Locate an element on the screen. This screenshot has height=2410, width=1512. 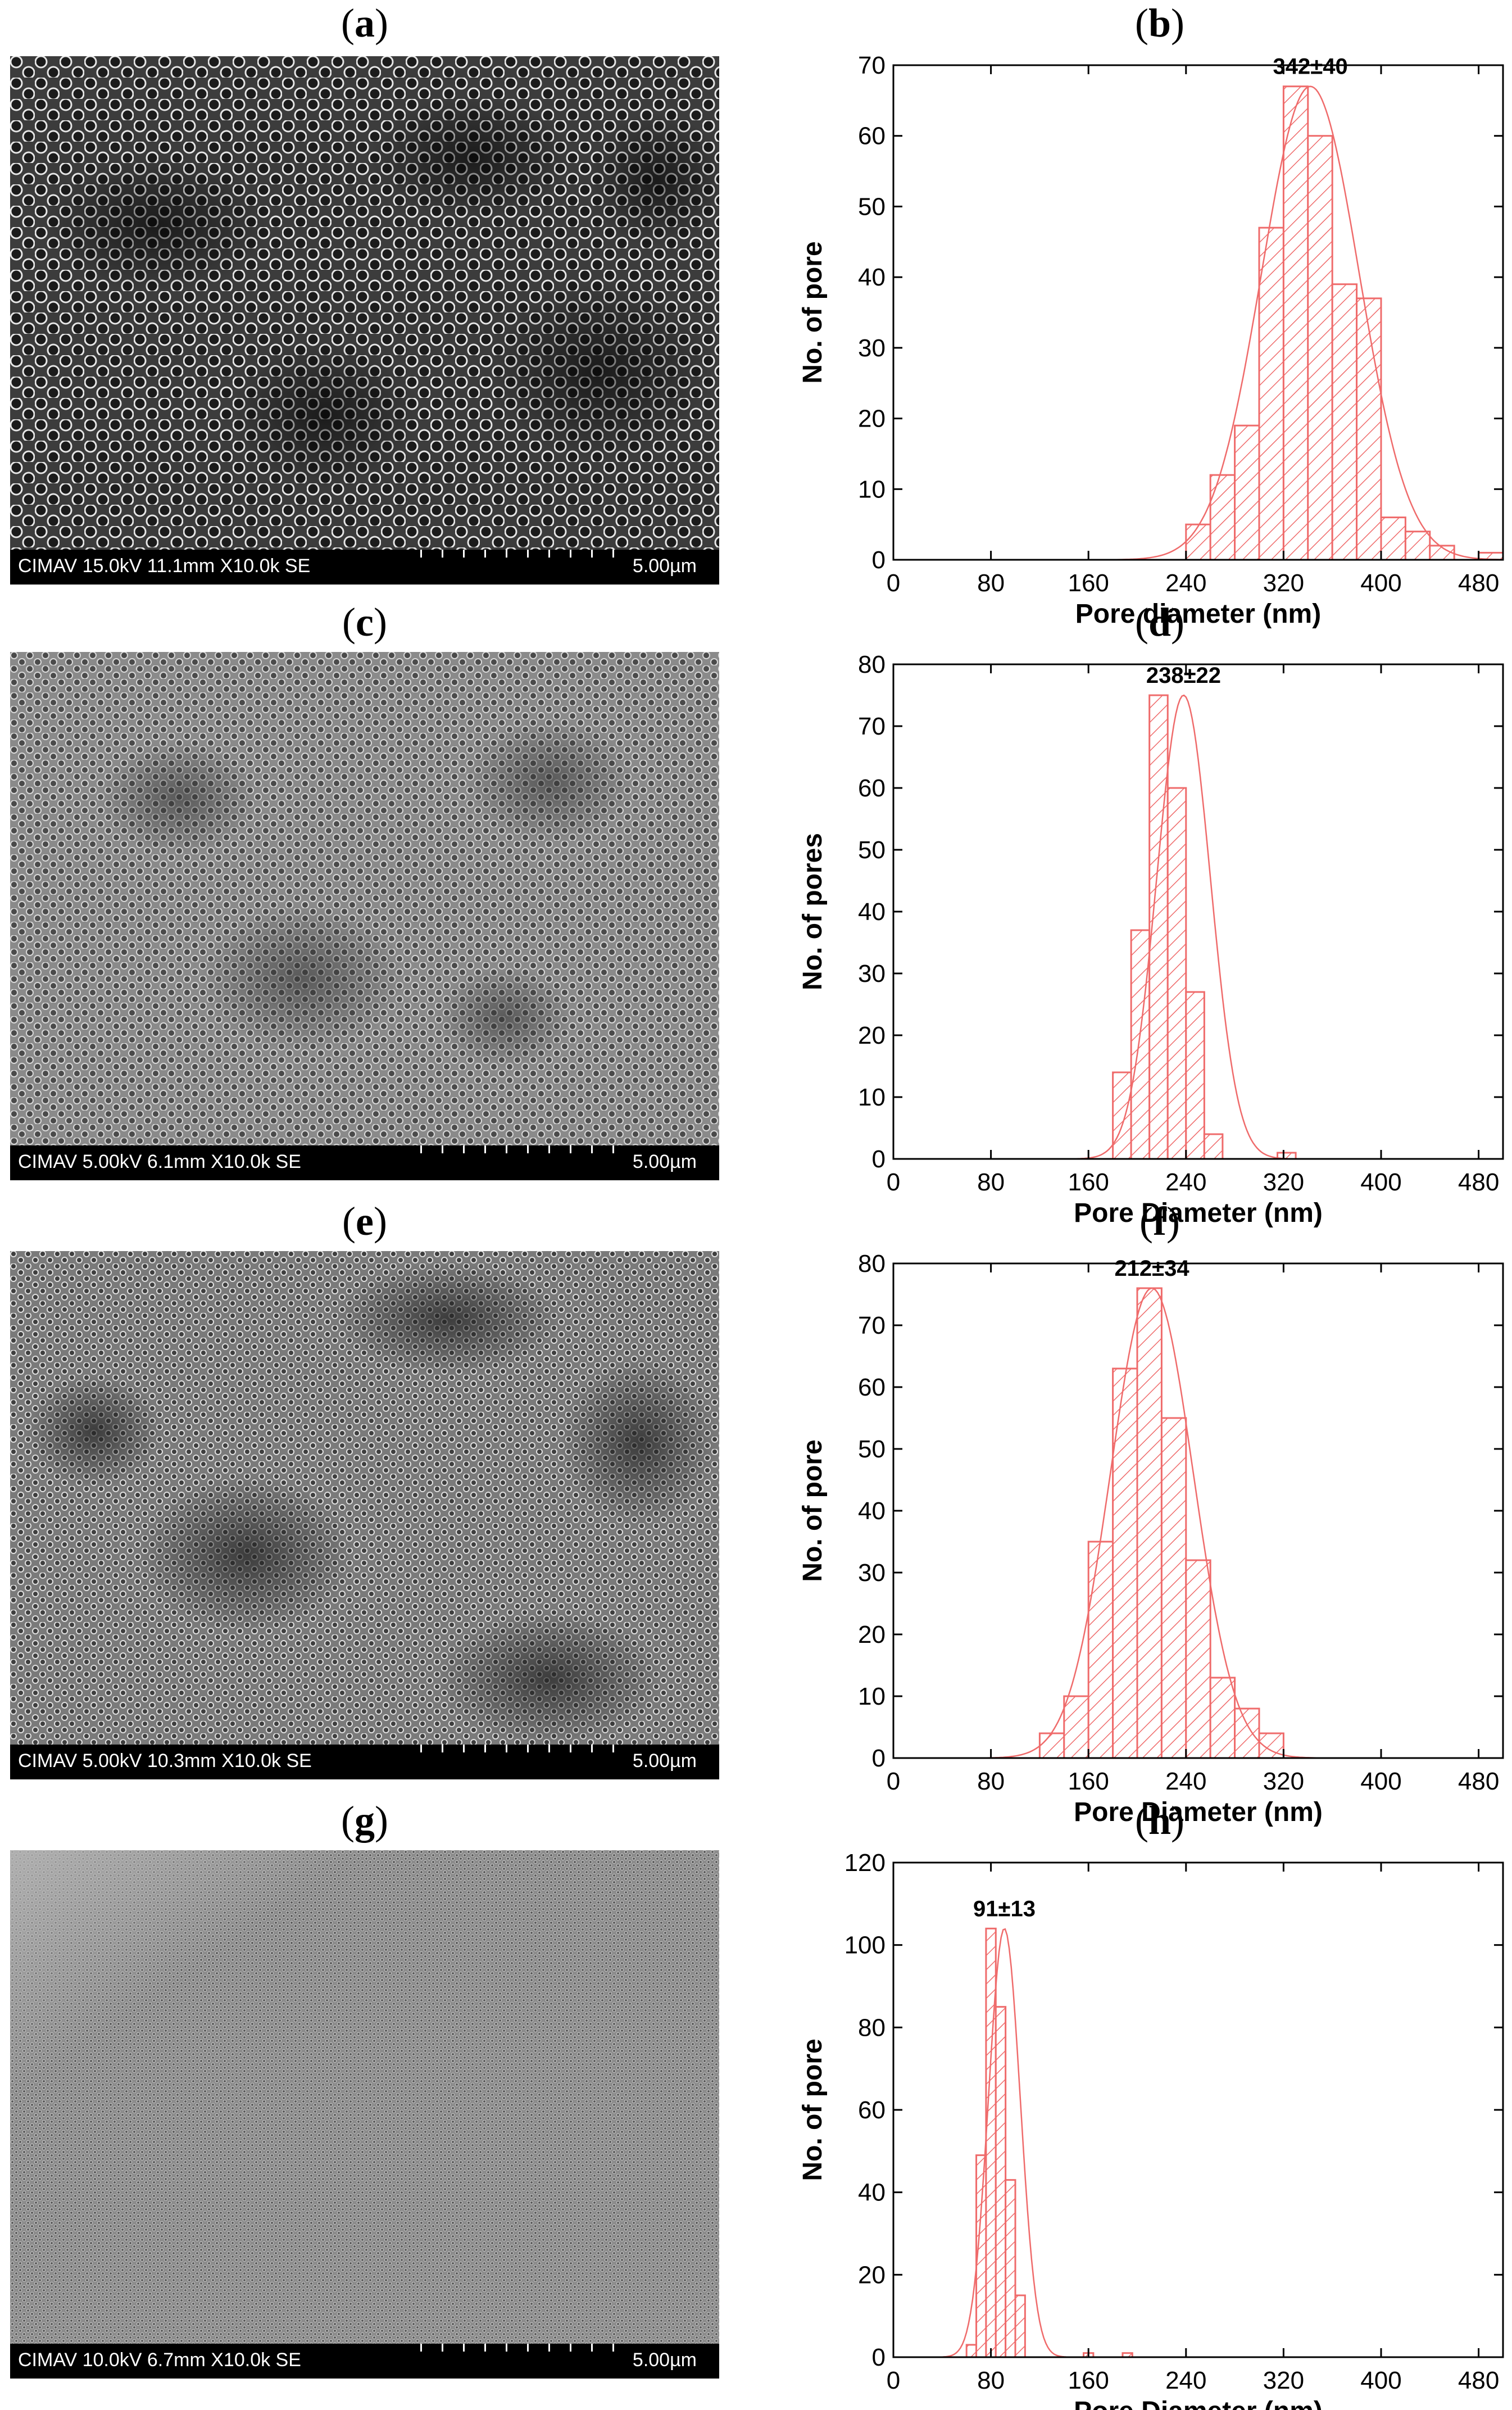
sem-texture-g is located at coordinates (364, 2097).